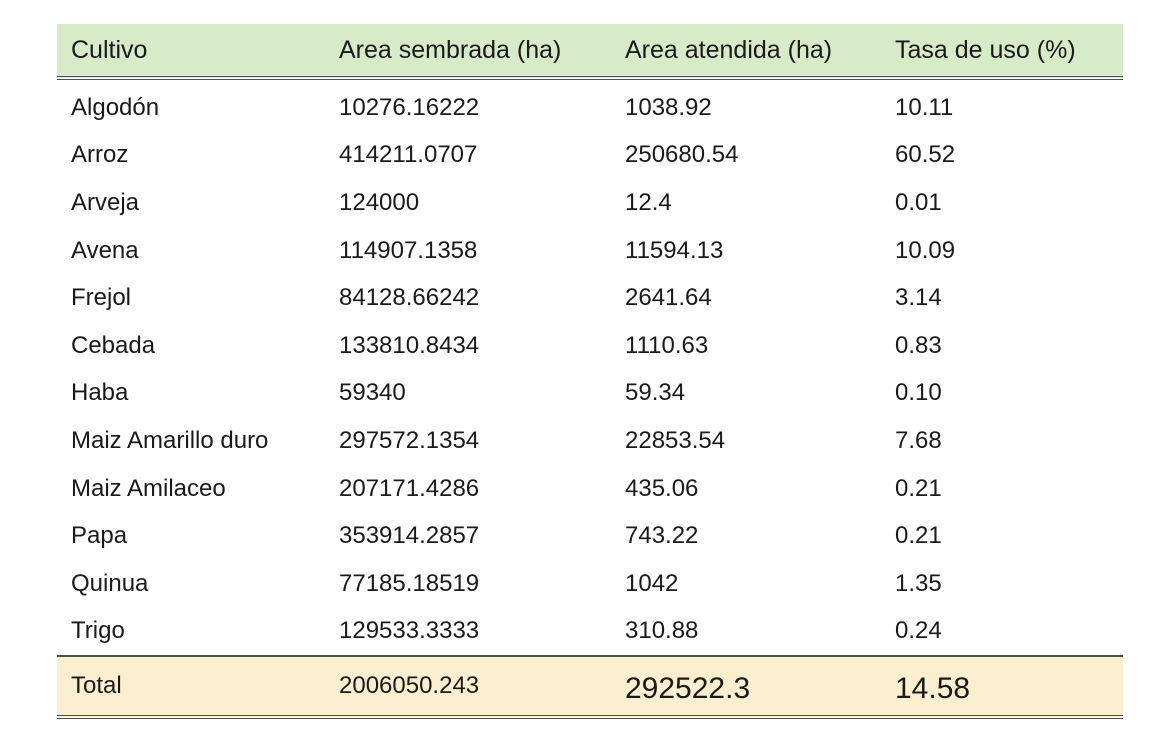  I want to click on table-row: Arroz 414211.0707 250680.54 60.52, so click(590, 156).